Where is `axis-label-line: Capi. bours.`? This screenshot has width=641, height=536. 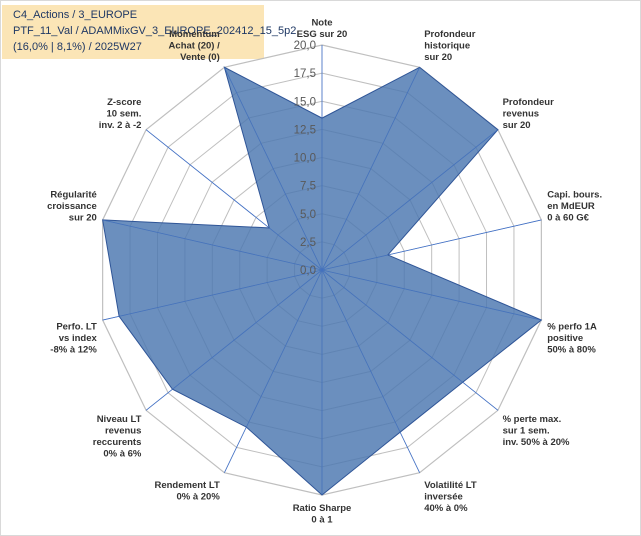 axis-label-line: Capi. bours. is located at coordinates (574, 195).